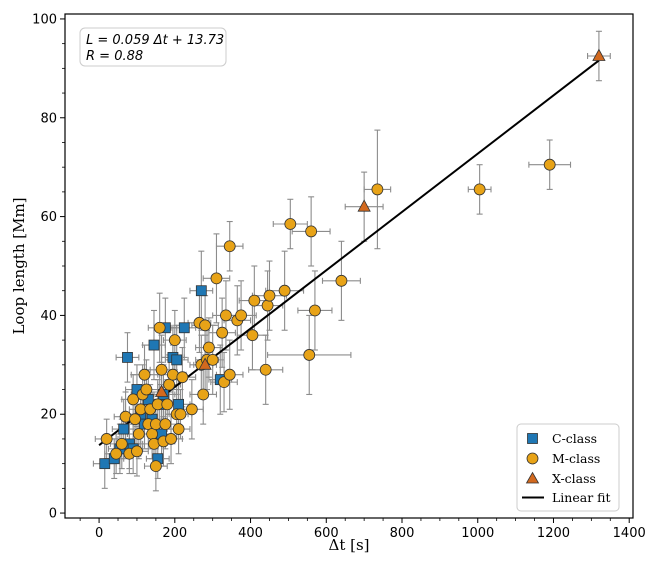 This screenshot has height=567, width=648. I want to click on y-tick-label-100: 100, so click(44, 19).